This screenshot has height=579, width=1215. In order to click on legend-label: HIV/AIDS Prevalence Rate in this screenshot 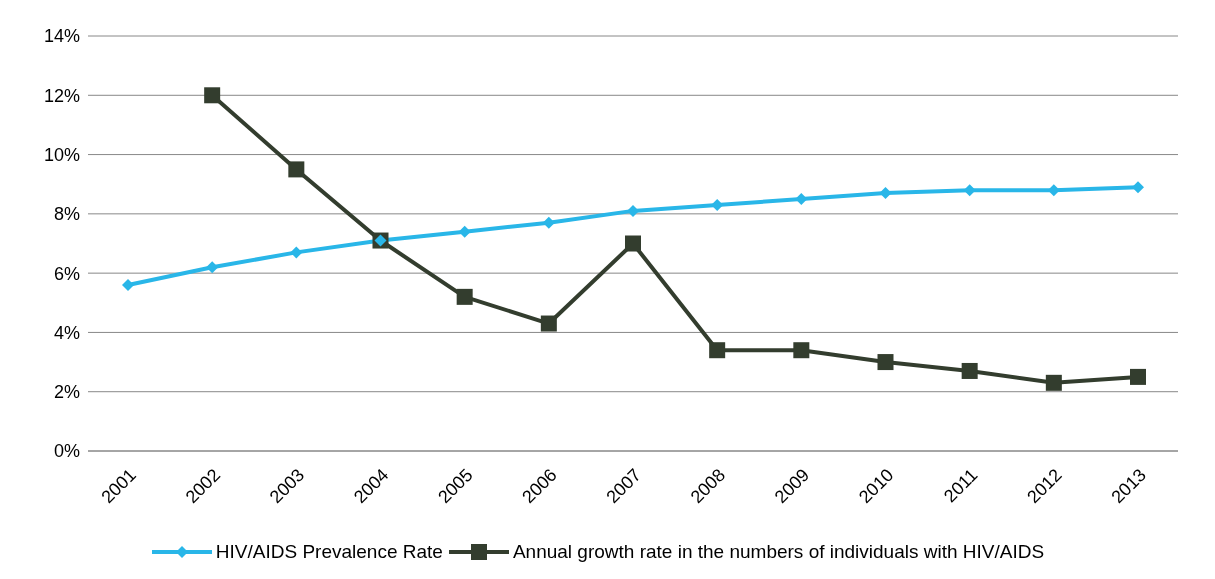, I will do `click(328, 552)`.